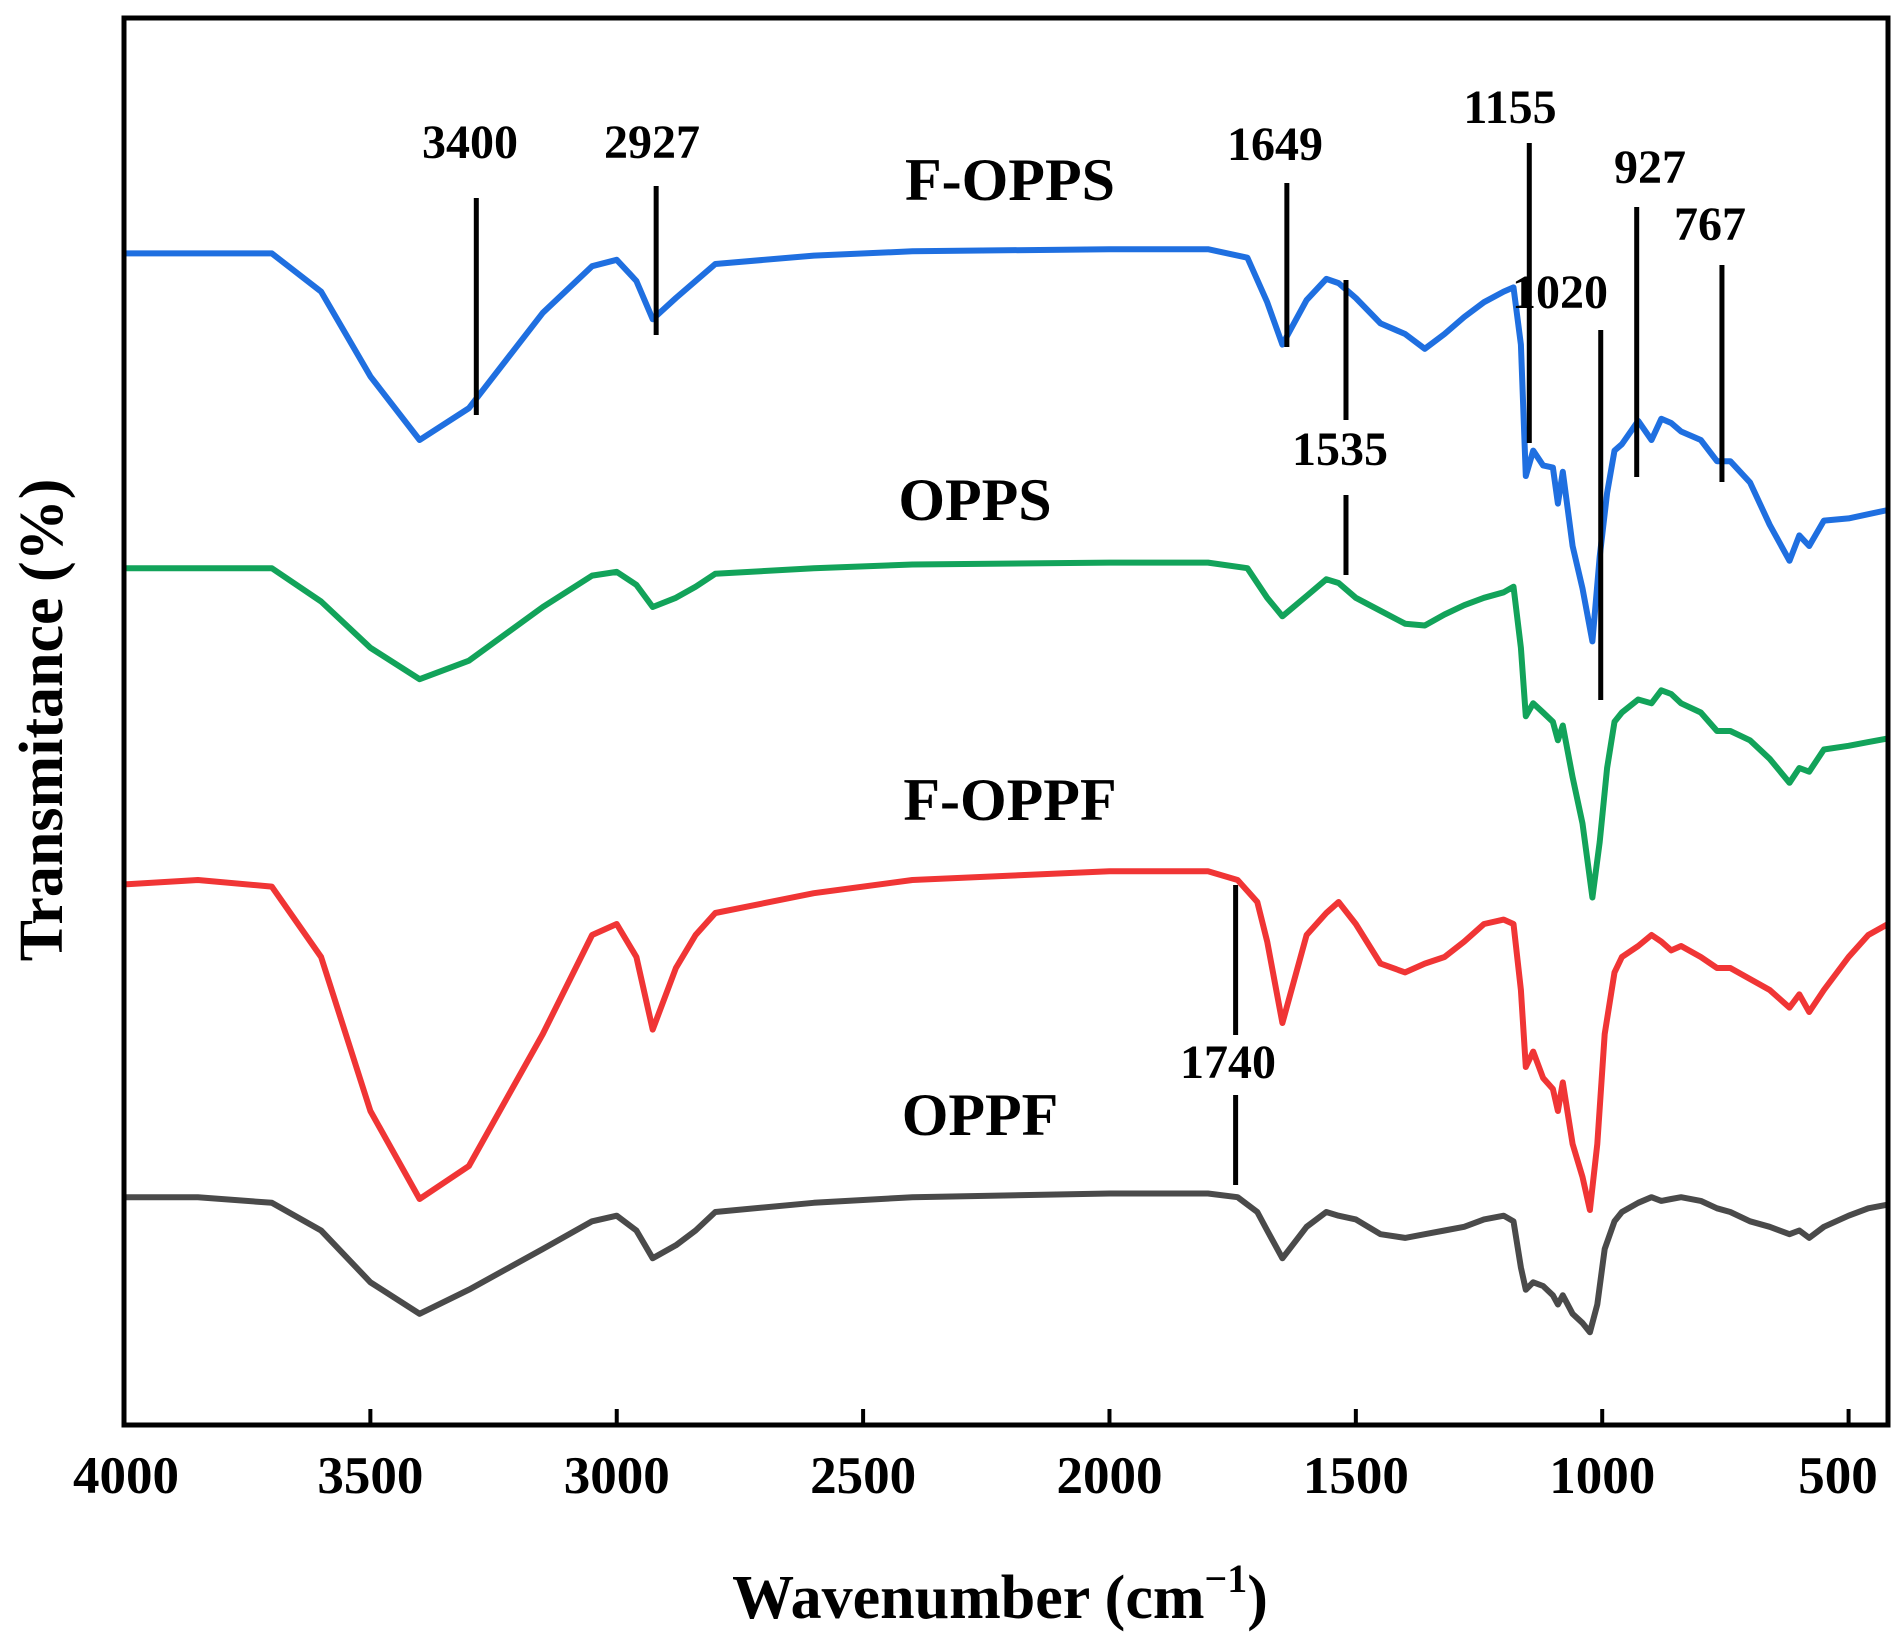 The height and width of the screenshot is (1648, 1901). What do you see at coordinates (1275, 144) in the screenshot?
I see `peak-label-1649: 1649` at bounding box center [1275, 144].